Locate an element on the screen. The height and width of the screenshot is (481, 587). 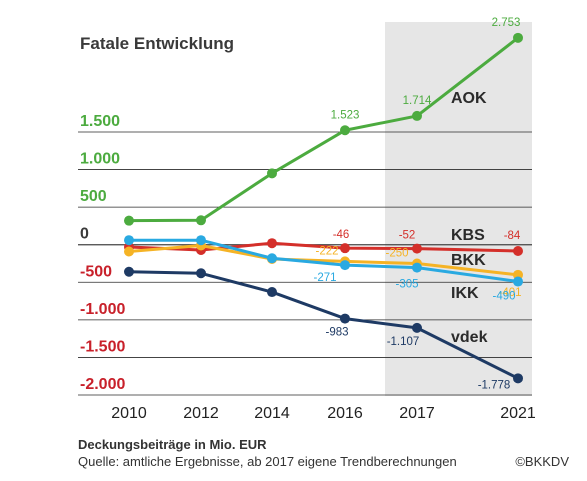
x-tick-label: 2021 is located at coordinates (518, 413).